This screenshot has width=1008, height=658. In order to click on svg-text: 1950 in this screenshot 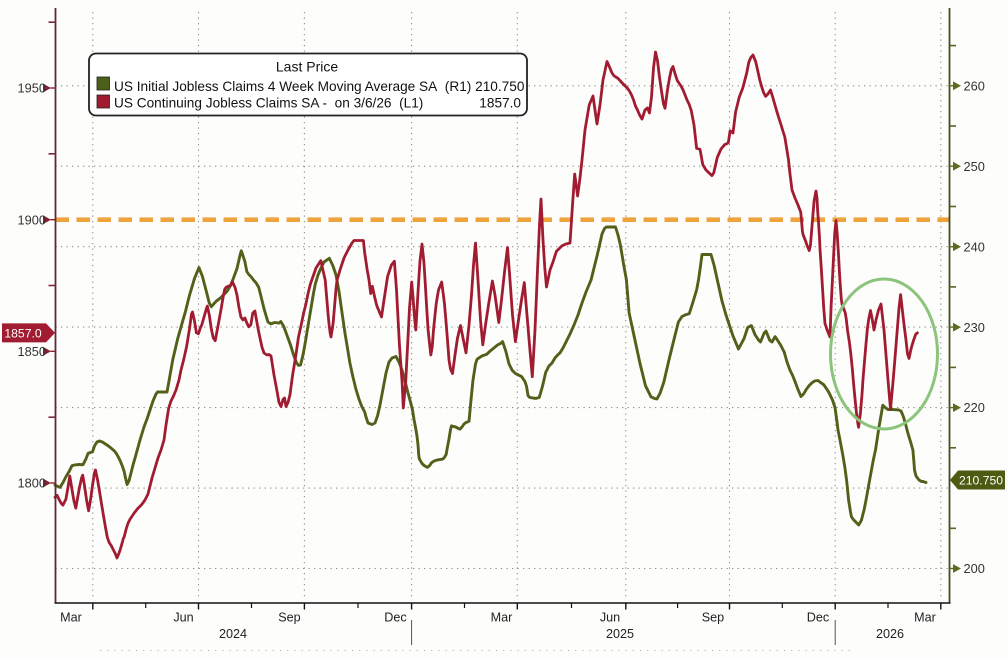, I will do `click(32, 88)`.